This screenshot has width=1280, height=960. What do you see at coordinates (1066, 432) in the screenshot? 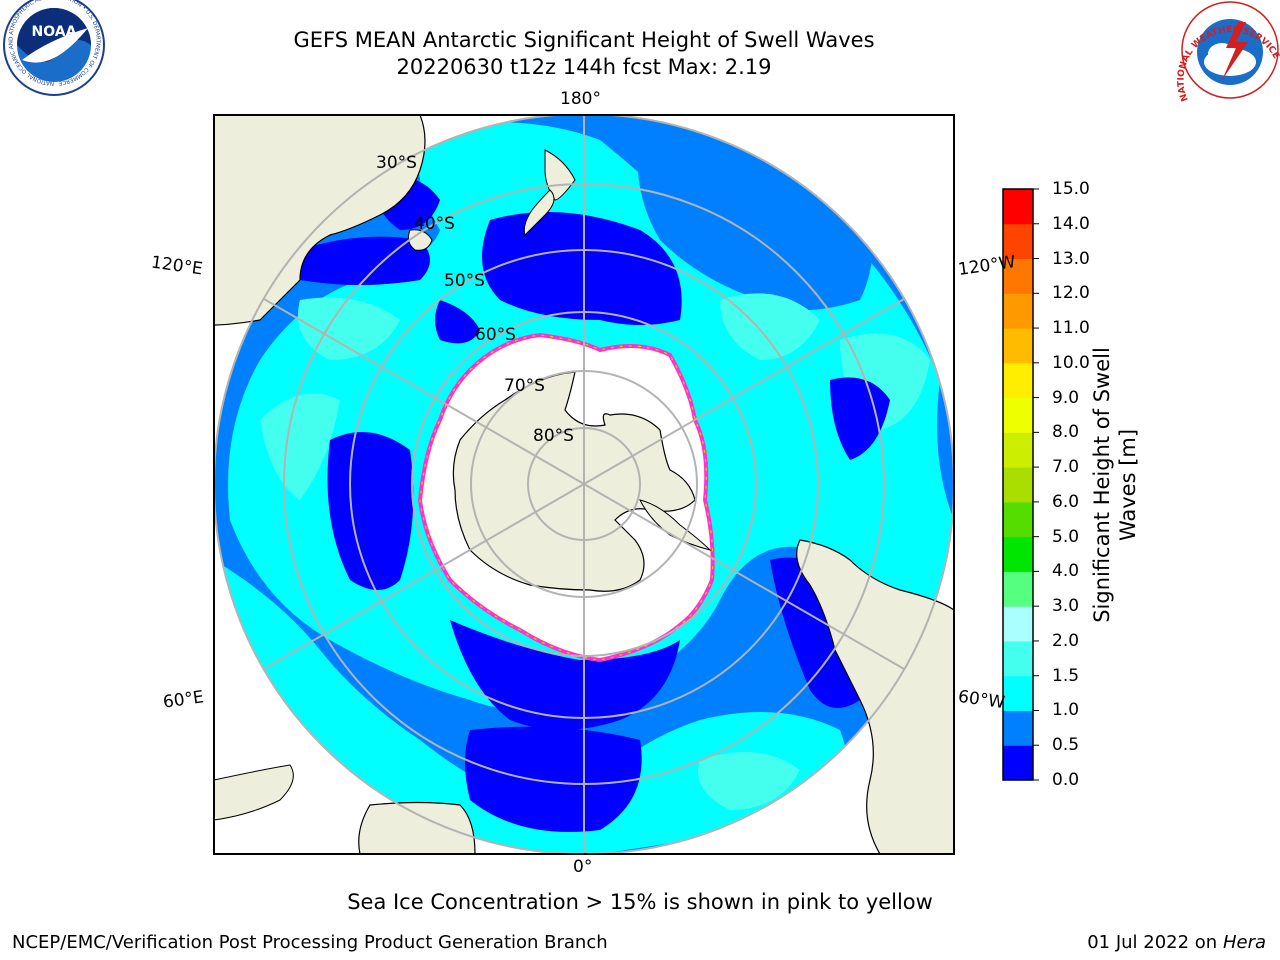
I see `colorbar-tick-label: 8.0` at bounding box center [1066, 432].